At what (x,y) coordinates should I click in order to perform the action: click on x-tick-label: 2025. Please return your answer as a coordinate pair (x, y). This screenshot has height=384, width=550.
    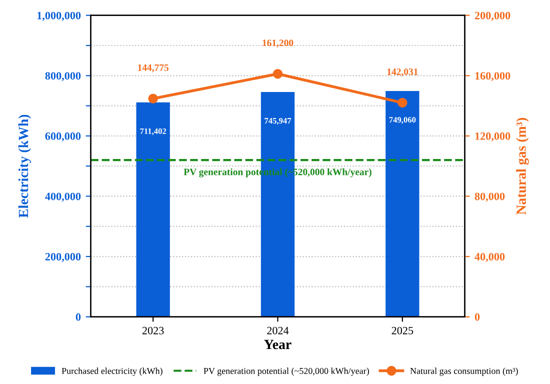
    Looking at the image, I should click on (403, 330).